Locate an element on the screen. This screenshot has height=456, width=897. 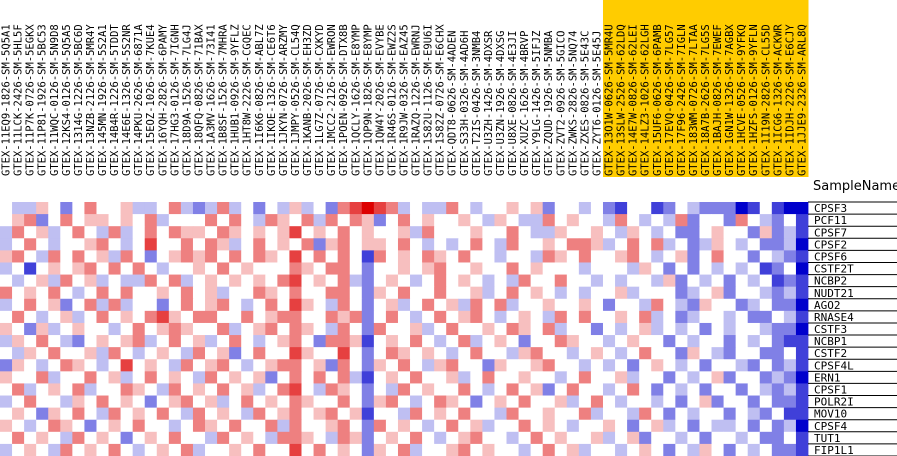
column-label: GTEX-13SLW-2526-SM-62LDQ is located at coordinates (622, 100).